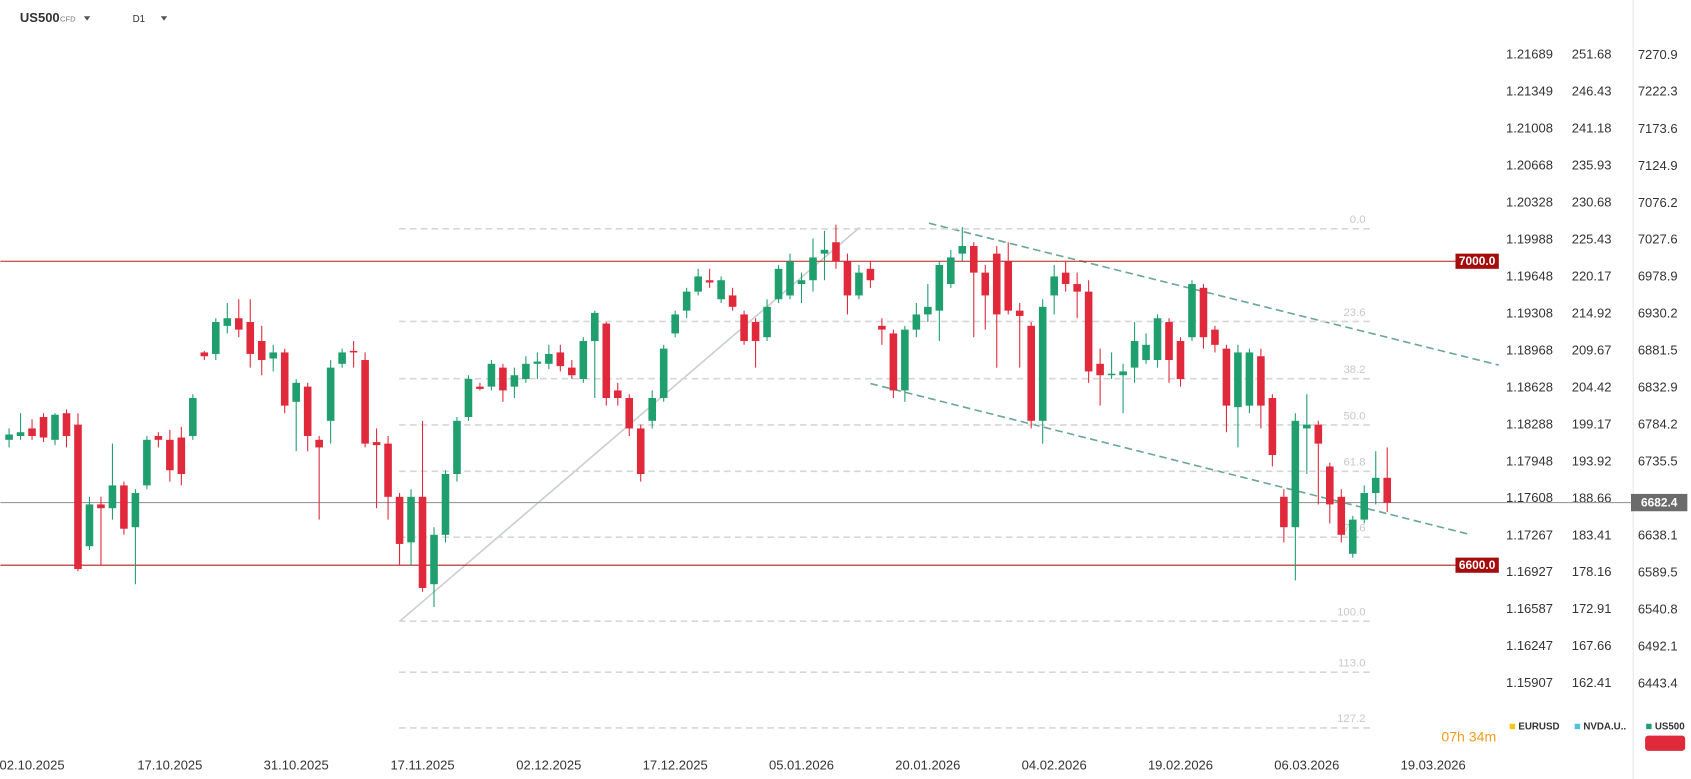 The image size is (1691, 779). What do you see at coordinates (1529, 534) in the screenshot?
I see `y-tick-label: 1.17267` at bounding box center [1529, 534].